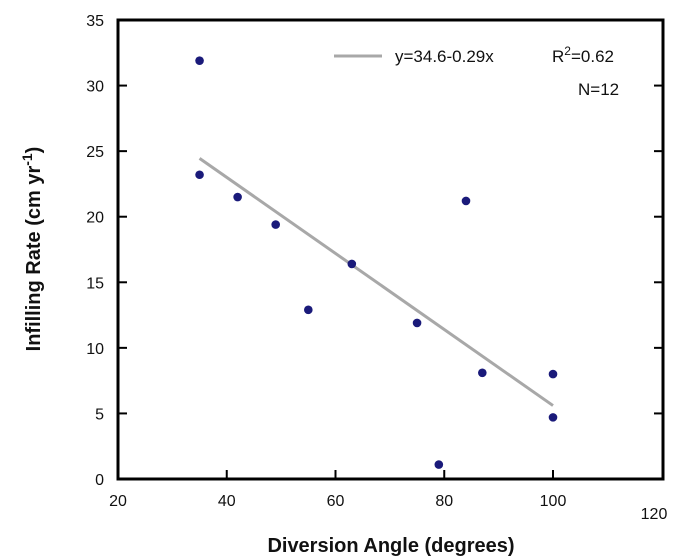  Describe the element at coordinates (32, 249) in the screenshot. I see `y-axis-title: Infilling Rate (cm yr-1)` at that location.